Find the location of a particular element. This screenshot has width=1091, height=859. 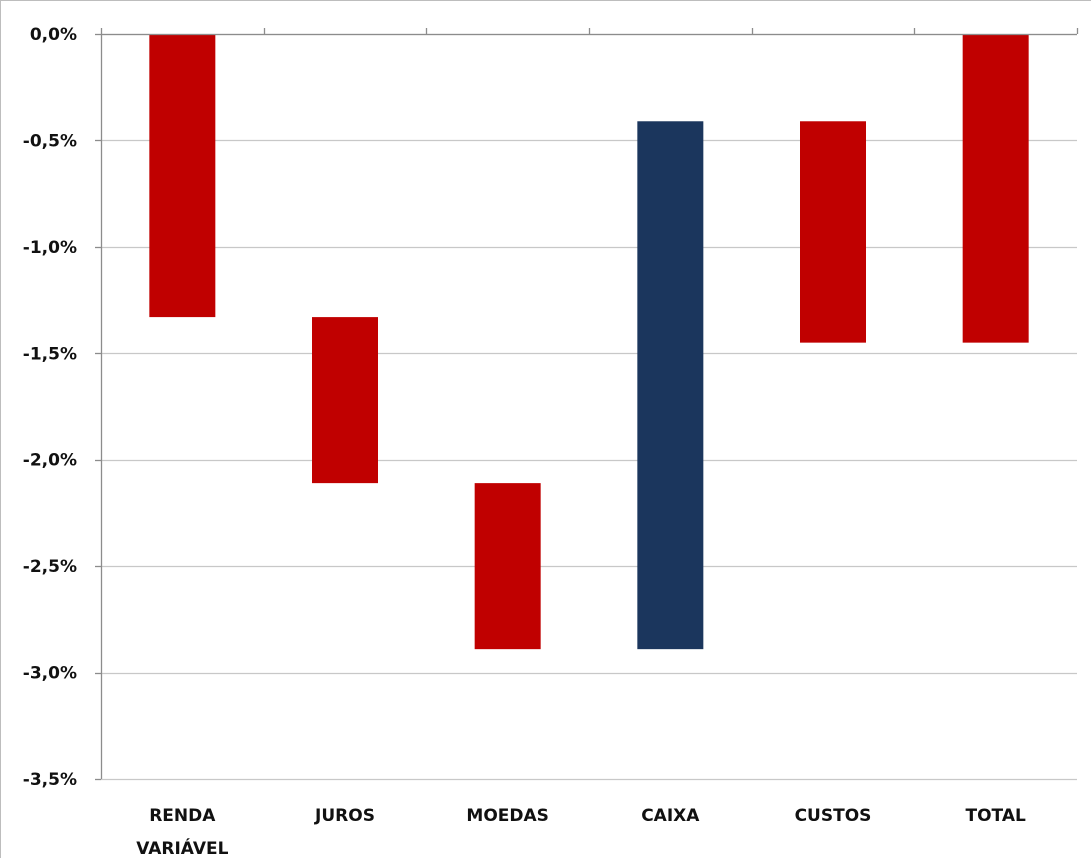

x-category-labels: RENDA VARIÁVEL JUROS MOEDAS CAIXA CUSTOS TOTAL is located at coordinates (581, 832).